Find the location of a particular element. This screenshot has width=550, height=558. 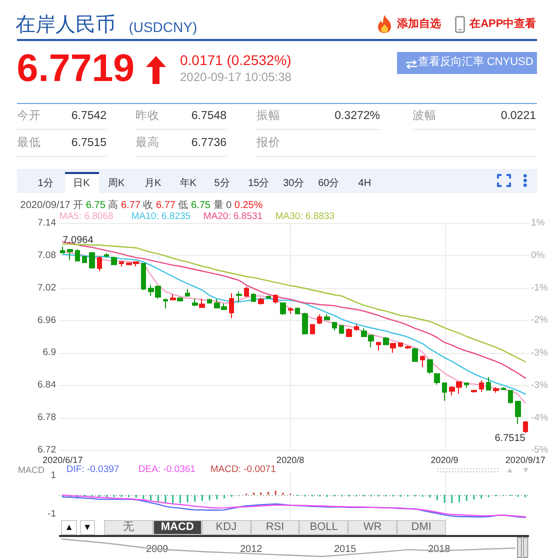

text: 4H is located at coordinates (365, 183).